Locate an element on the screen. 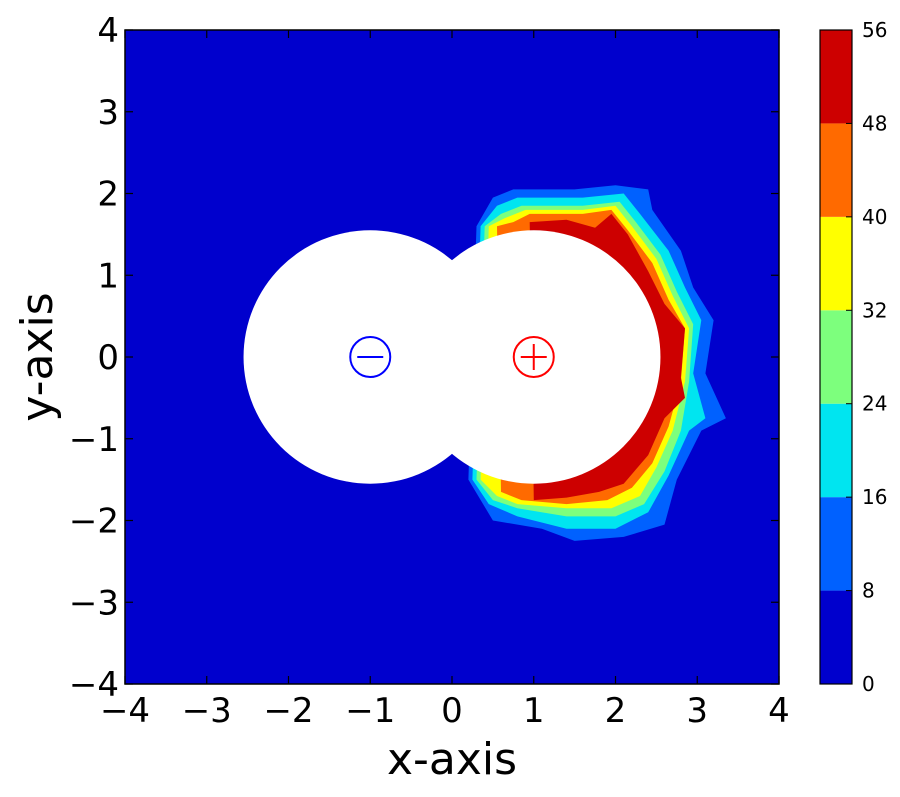  y-tick-label: 0 is located at coordinates (108, 358).